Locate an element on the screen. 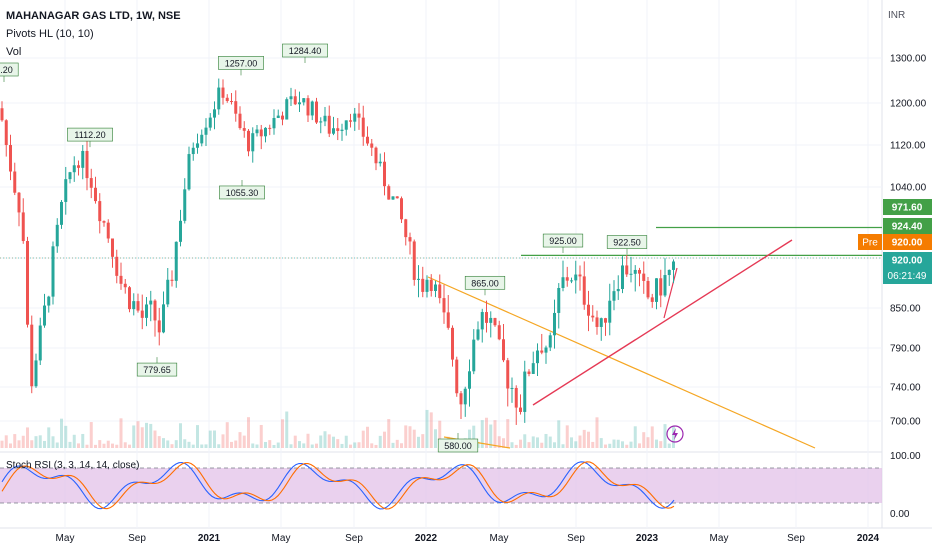  pivot-label-text: 1112.20 is located at coordinates (89, 135).